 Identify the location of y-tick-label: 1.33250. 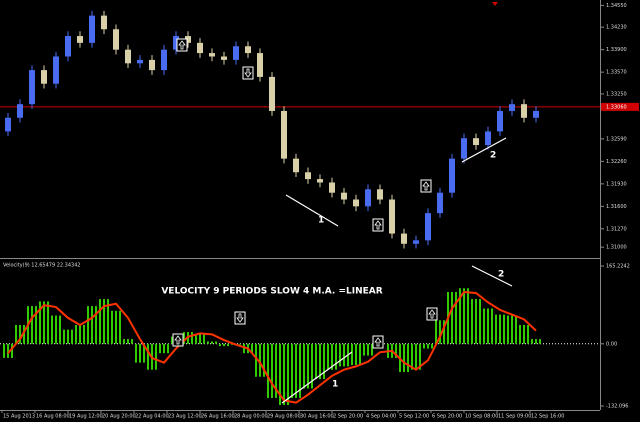
(616, 94).